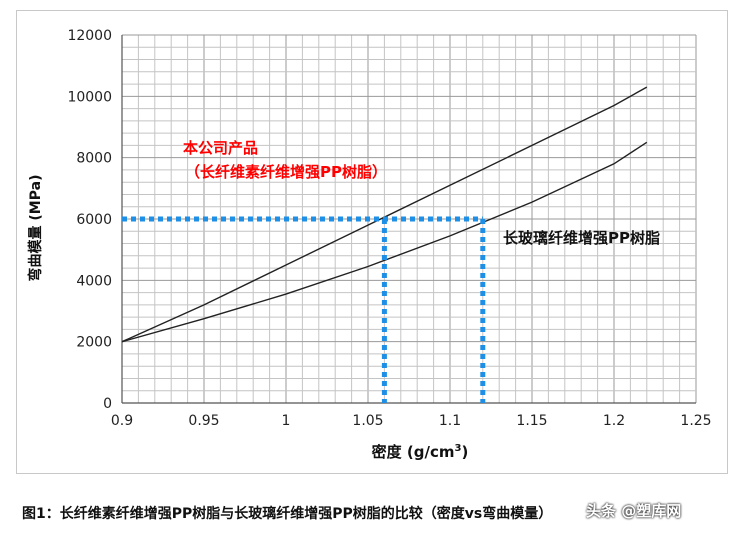 Image resolution: width=741 pixels, height=539 pixels. What do you see at coordinates (286, 172) in the screenshot?
I see `annotation-company-product-detail: （长纤维素纤维增强PP树脂）` at bounding box center [286, 172].